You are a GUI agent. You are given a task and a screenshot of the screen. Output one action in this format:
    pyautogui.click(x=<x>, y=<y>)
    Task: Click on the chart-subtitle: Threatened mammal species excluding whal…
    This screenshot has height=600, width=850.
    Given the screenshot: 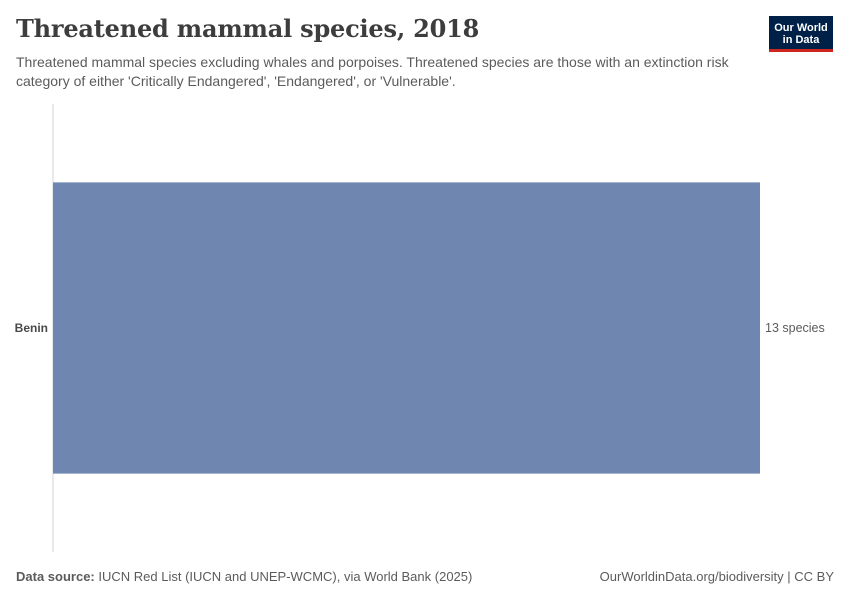 What is the action you would take?
    pyautogui.click(x=372, y=71)
    